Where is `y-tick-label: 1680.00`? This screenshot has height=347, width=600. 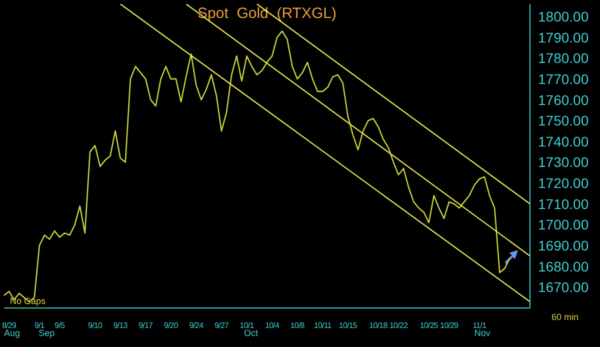
y-tick-label: 1680.00 is located at coordinates (563, 266).